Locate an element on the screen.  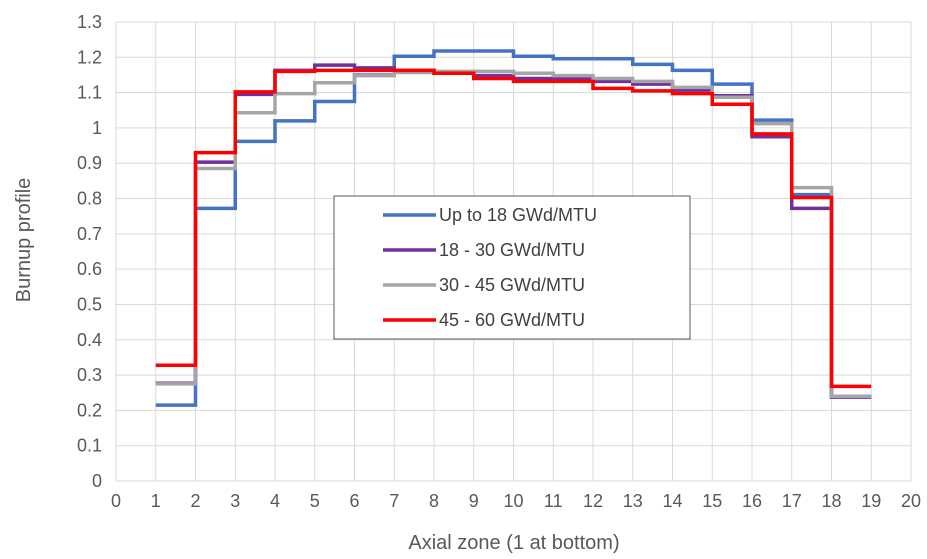
y-axis-title: Burnup profile is located at coordinates (24, 240).